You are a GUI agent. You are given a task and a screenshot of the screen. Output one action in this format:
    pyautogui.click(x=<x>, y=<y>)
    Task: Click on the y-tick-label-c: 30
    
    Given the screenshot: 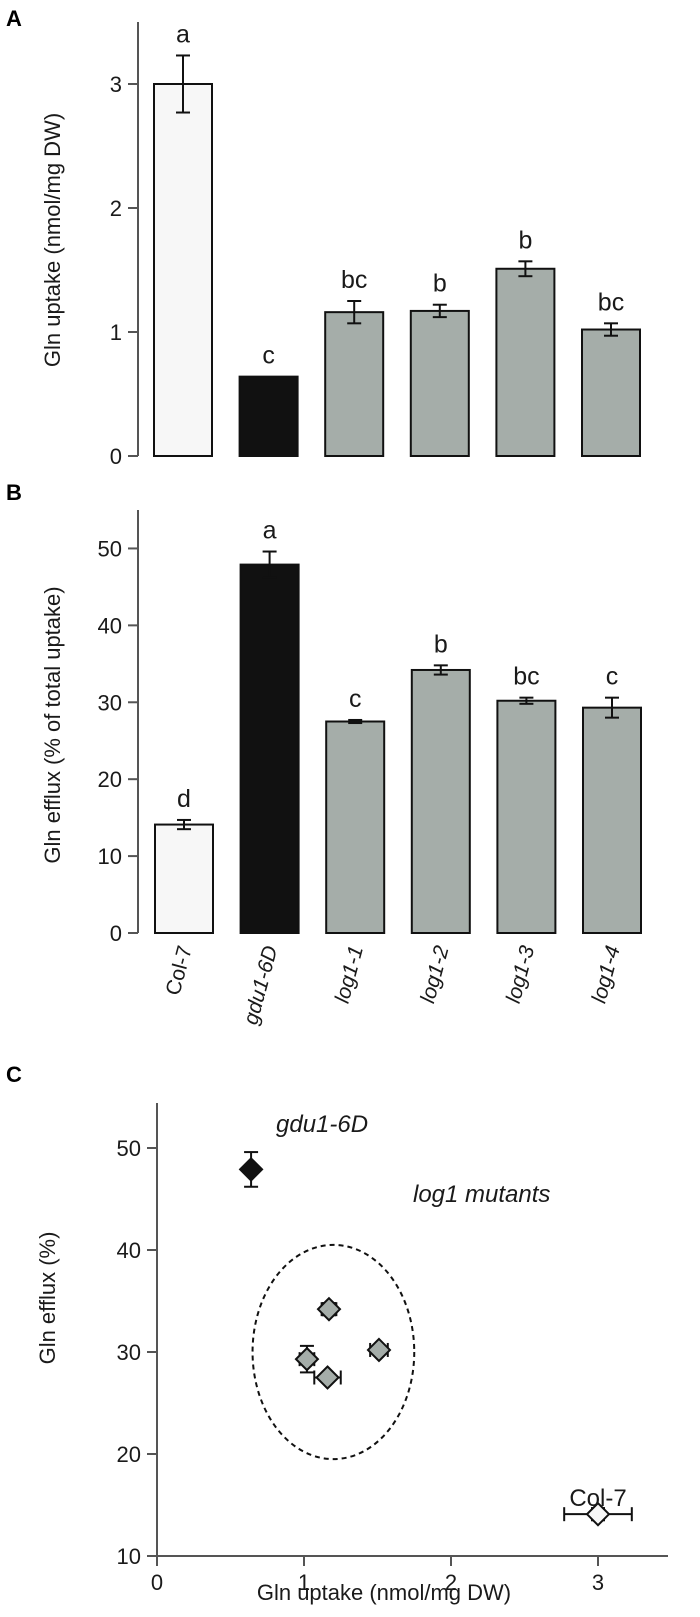 What is the action you would take?
    pyautogui.click(x=129, y=1352)
    